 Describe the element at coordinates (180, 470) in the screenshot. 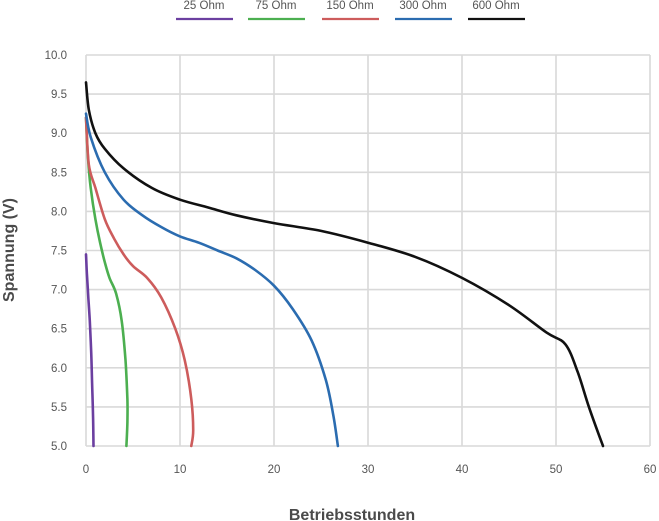

I see `x-tick-label: 10` at that location.